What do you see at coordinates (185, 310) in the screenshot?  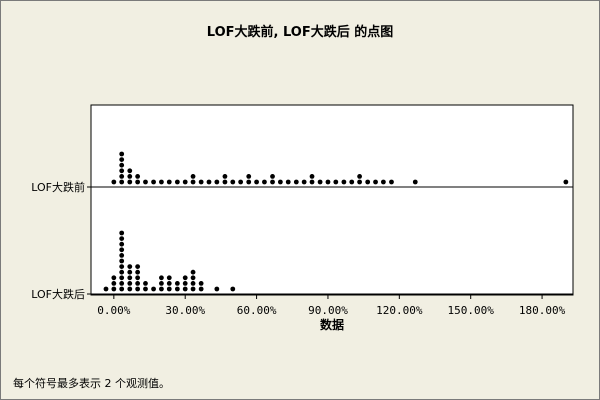 I see `x-tick-label-1: 30.00%` at bounding box center [185, 310].